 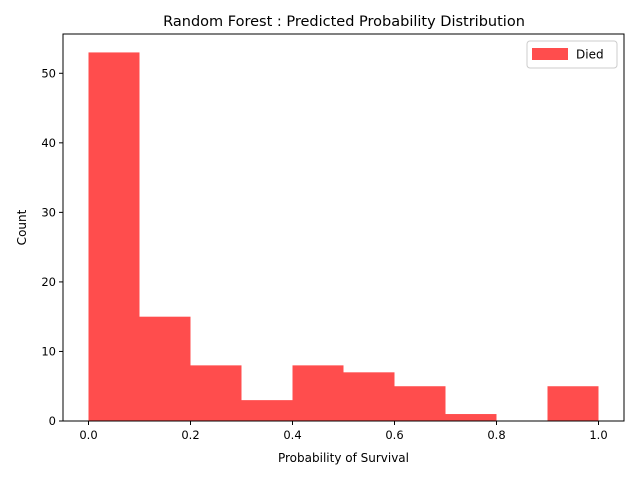 I want to click on legend-swatch, so click(x=550, y=54).